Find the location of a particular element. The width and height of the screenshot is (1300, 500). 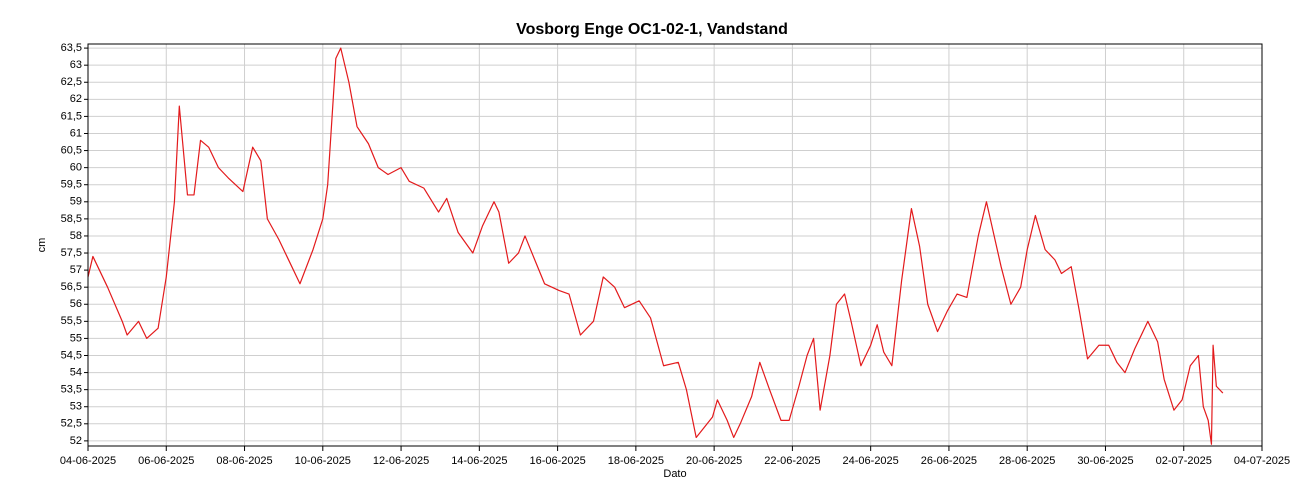

x-tick-label: 22-06-2025 is located at coordinates (792, 461).